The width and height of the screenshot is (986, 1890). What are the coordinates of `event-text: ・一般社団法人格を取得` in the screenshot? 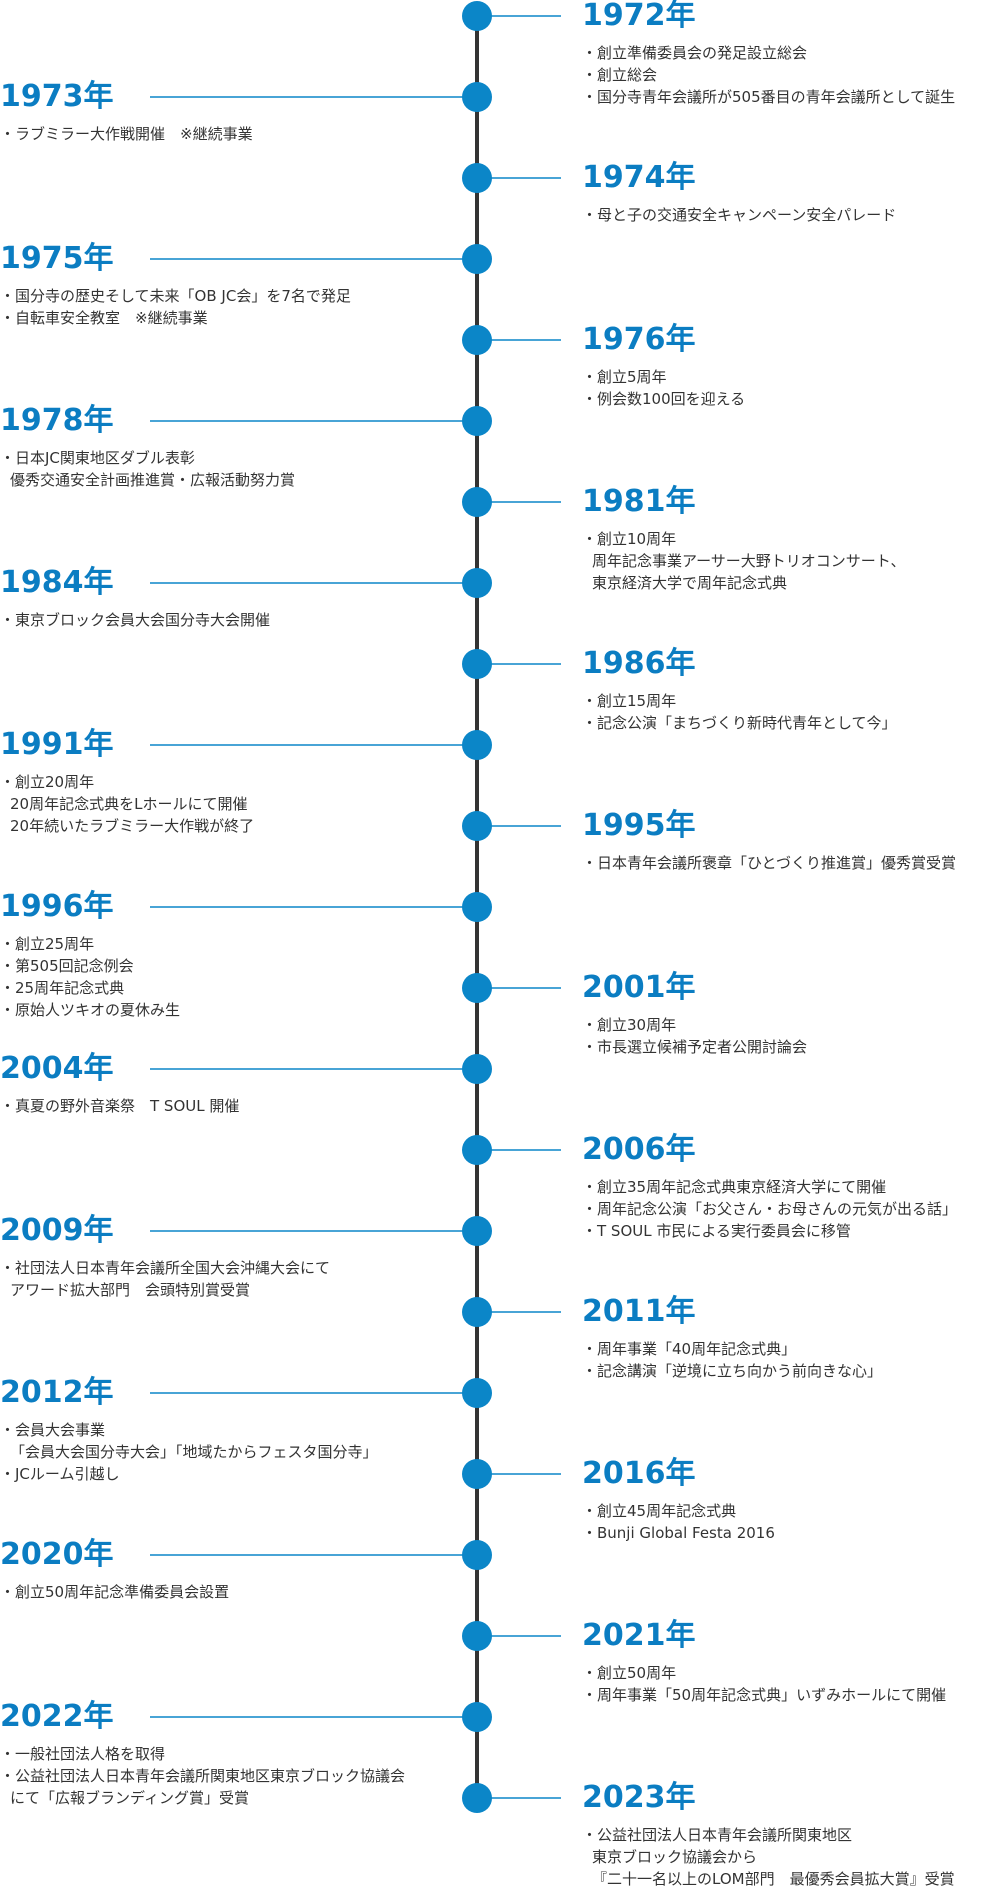 It's located at (83, 1754).